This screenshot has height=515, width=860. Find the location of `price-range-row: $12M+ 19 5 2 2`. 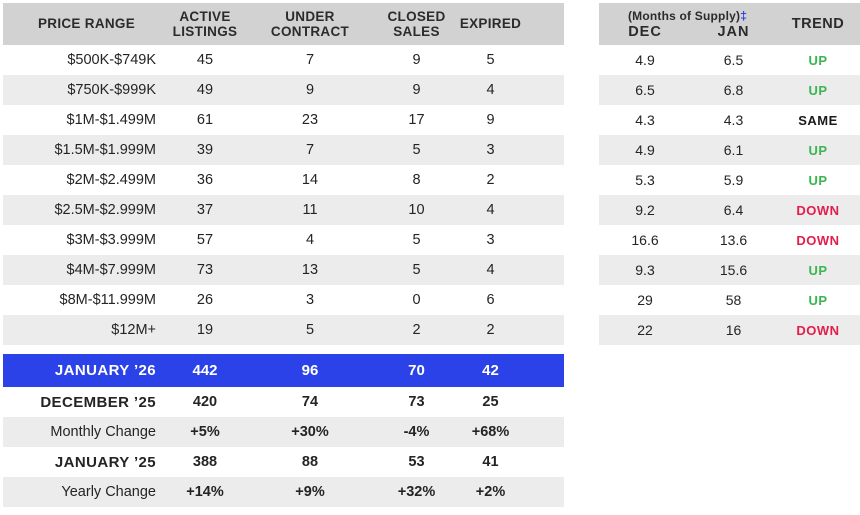

price-range-row: $12M+ 19 5 2 2 is located at coordinates (283, 330).